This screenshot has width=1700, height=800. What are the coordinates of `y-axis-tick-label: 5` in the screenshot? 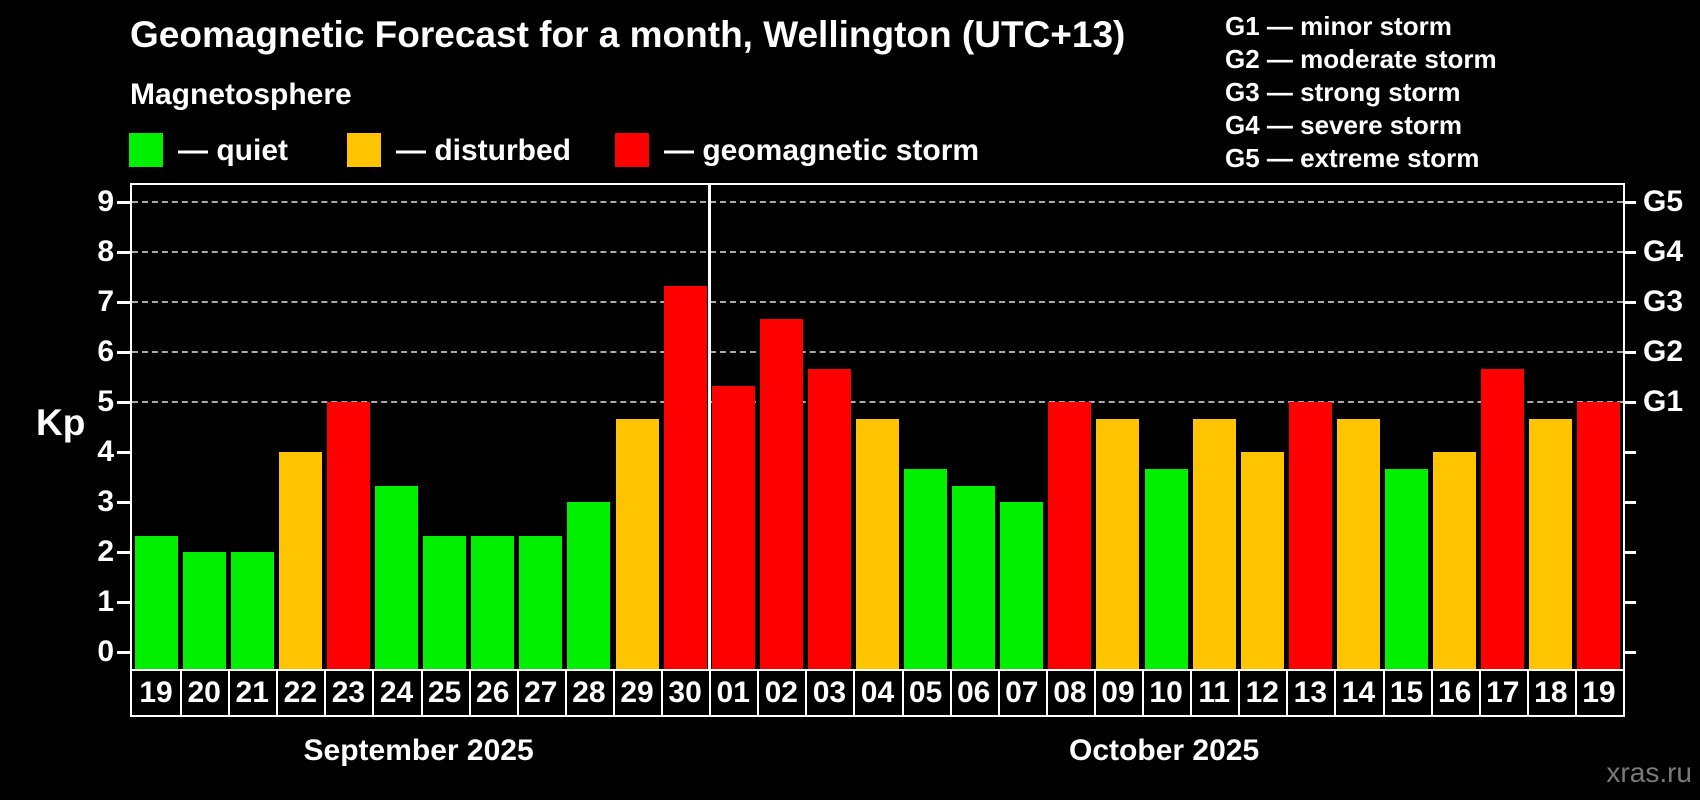 It's located at (105, 401).